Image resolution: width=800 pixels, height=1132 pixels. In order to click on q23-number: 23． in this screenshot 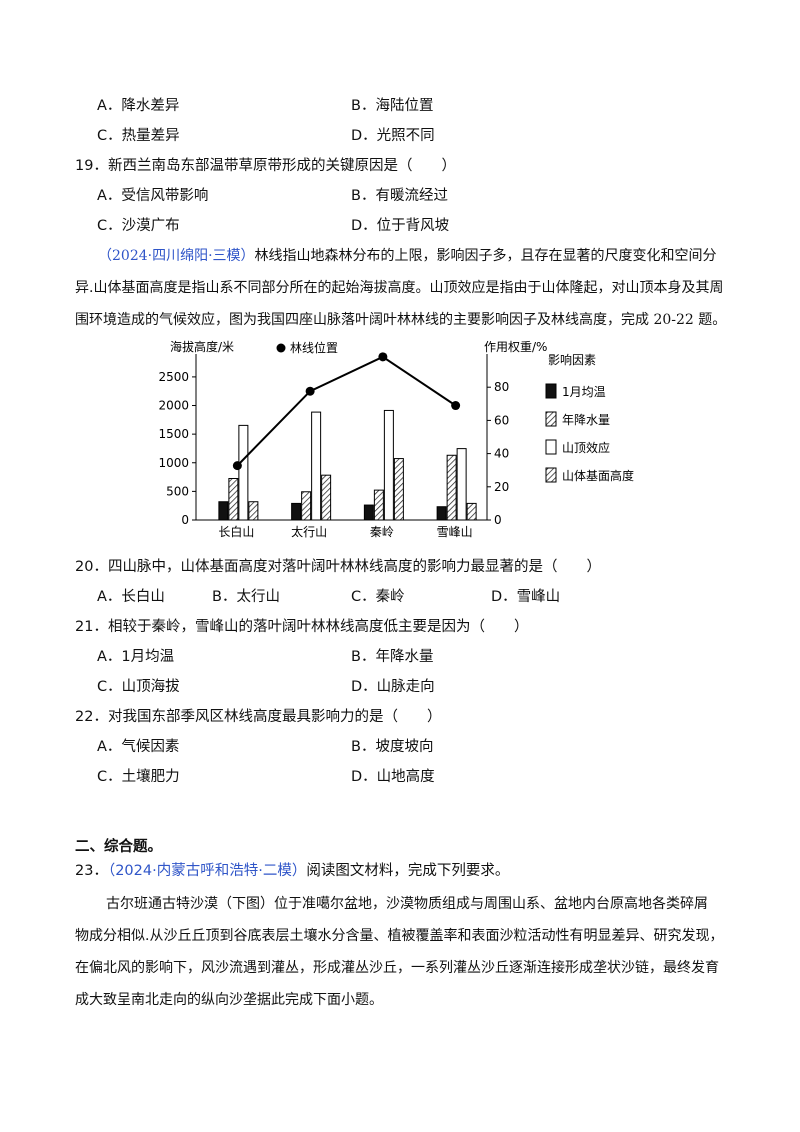, I will do `click(91, 871)`.